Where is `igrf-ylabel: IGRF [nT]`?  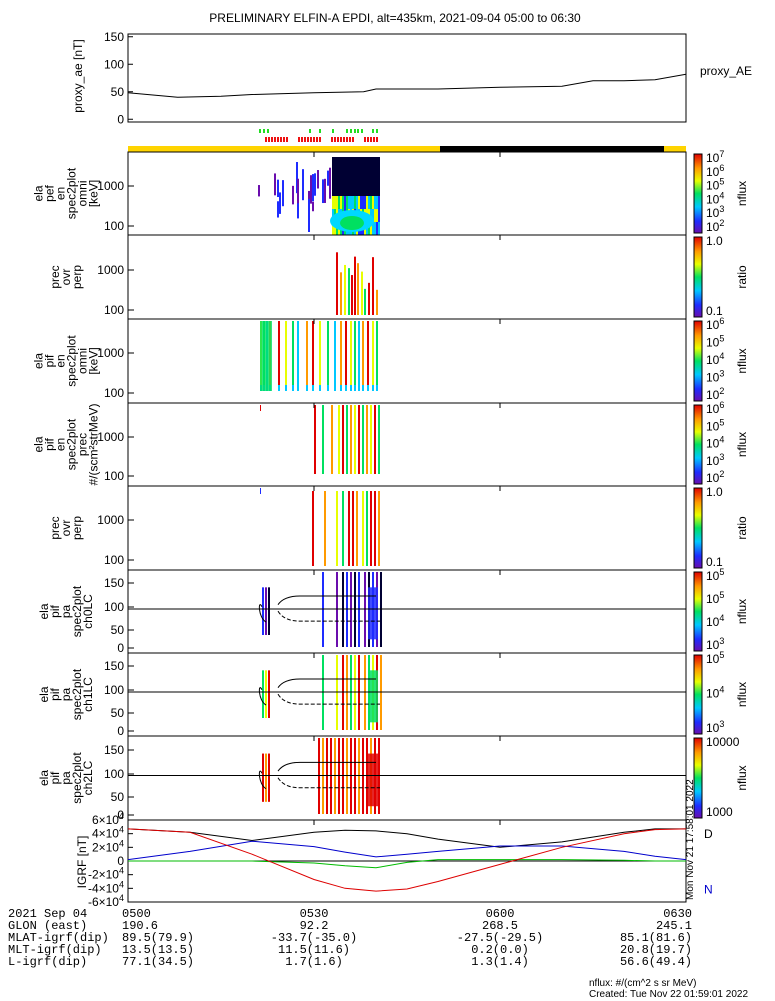
igrf-ylabel: IGRF [nT] is located at coordinates (82, 862).